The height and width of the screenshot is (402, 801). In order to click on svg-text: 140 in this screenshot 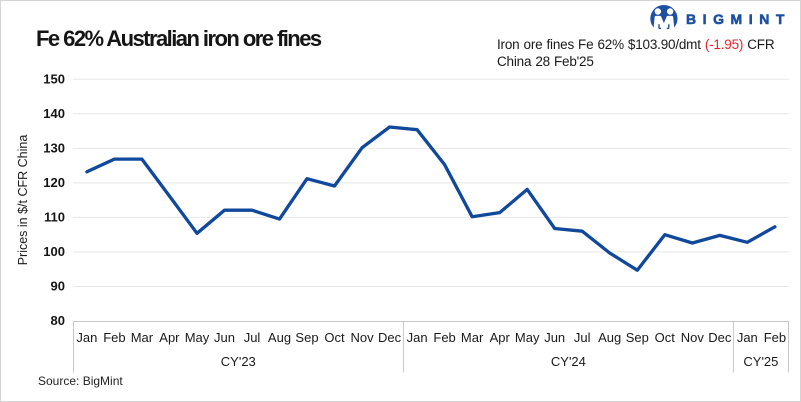, I will do `click(54, 113)`.